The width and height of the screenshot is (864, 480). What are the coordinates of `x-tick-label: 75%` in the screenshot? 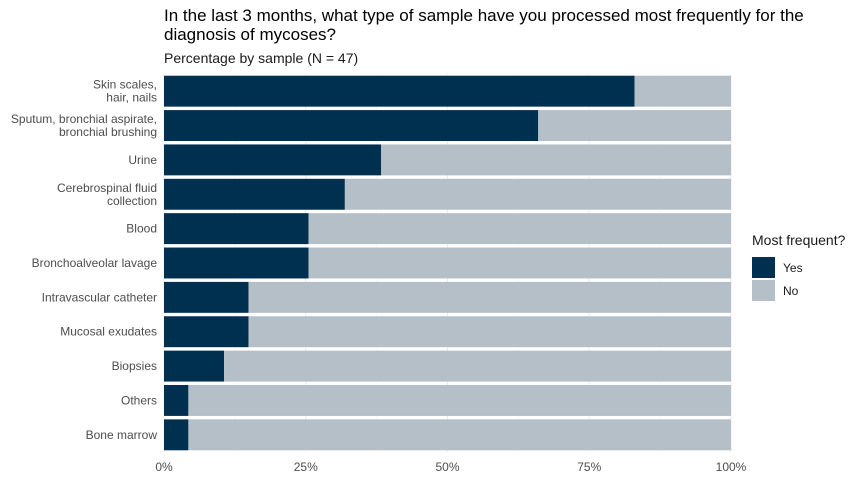 It's located at (589, 467).